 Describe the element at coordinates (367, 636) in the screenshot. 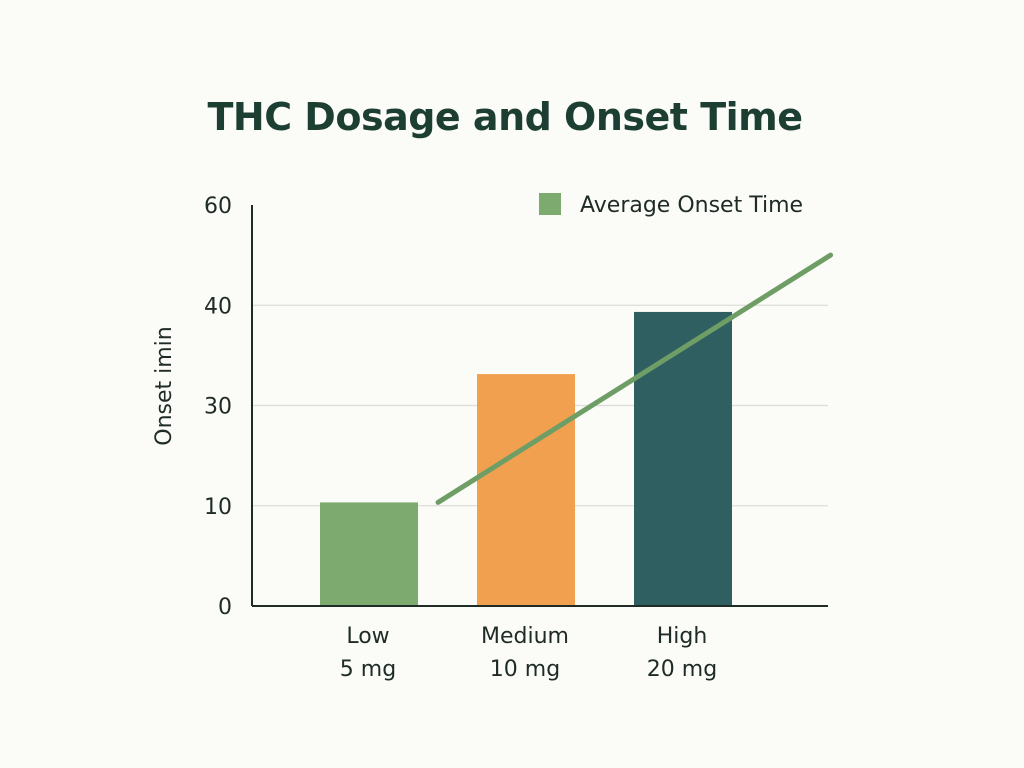

I see `x-category-label: Low` at that location.